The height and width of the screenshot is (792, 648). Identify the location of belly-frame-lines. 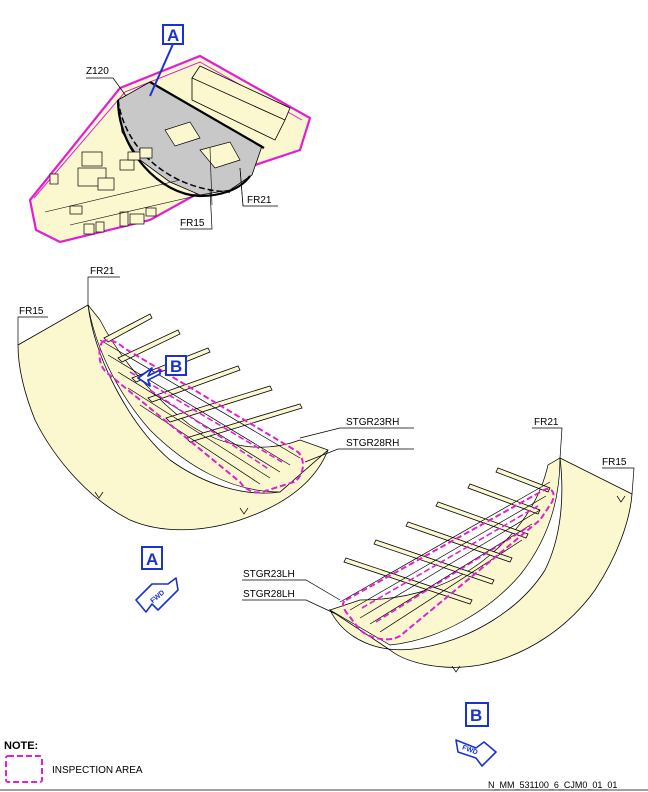
(144, 186).